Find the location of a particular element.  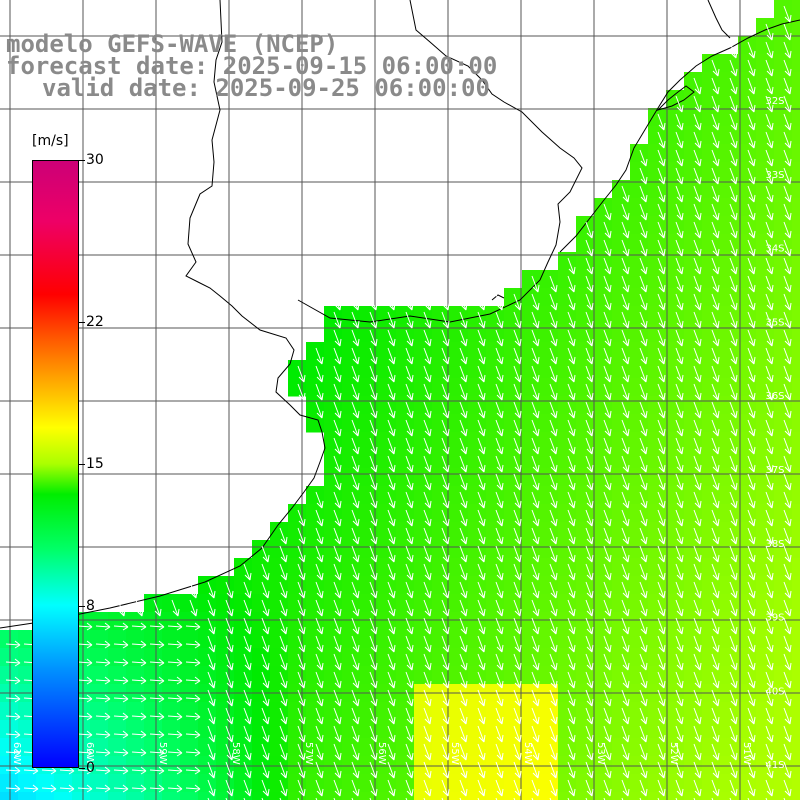

colorbar-tick-mark is located at coordinates (82, 606).